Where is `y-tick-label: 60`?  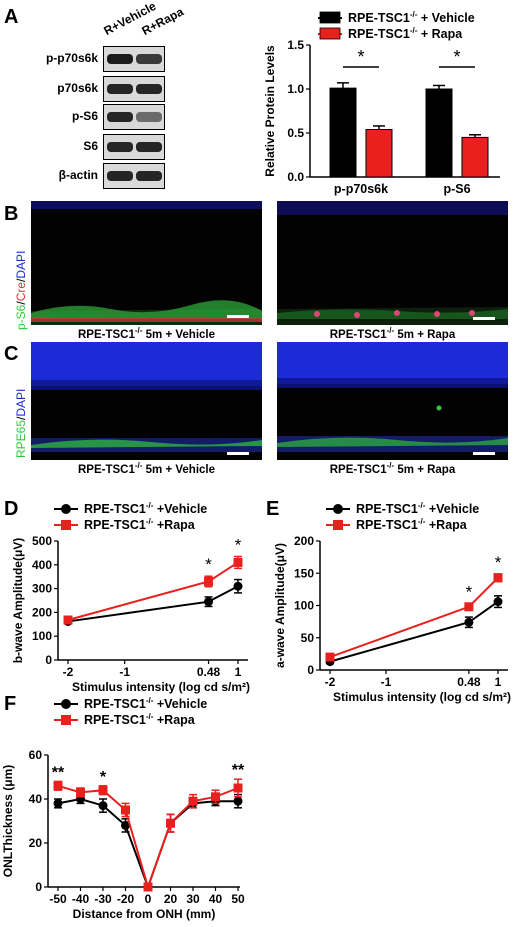
y-tick-label: 60 is located at coordinates (36, 755).